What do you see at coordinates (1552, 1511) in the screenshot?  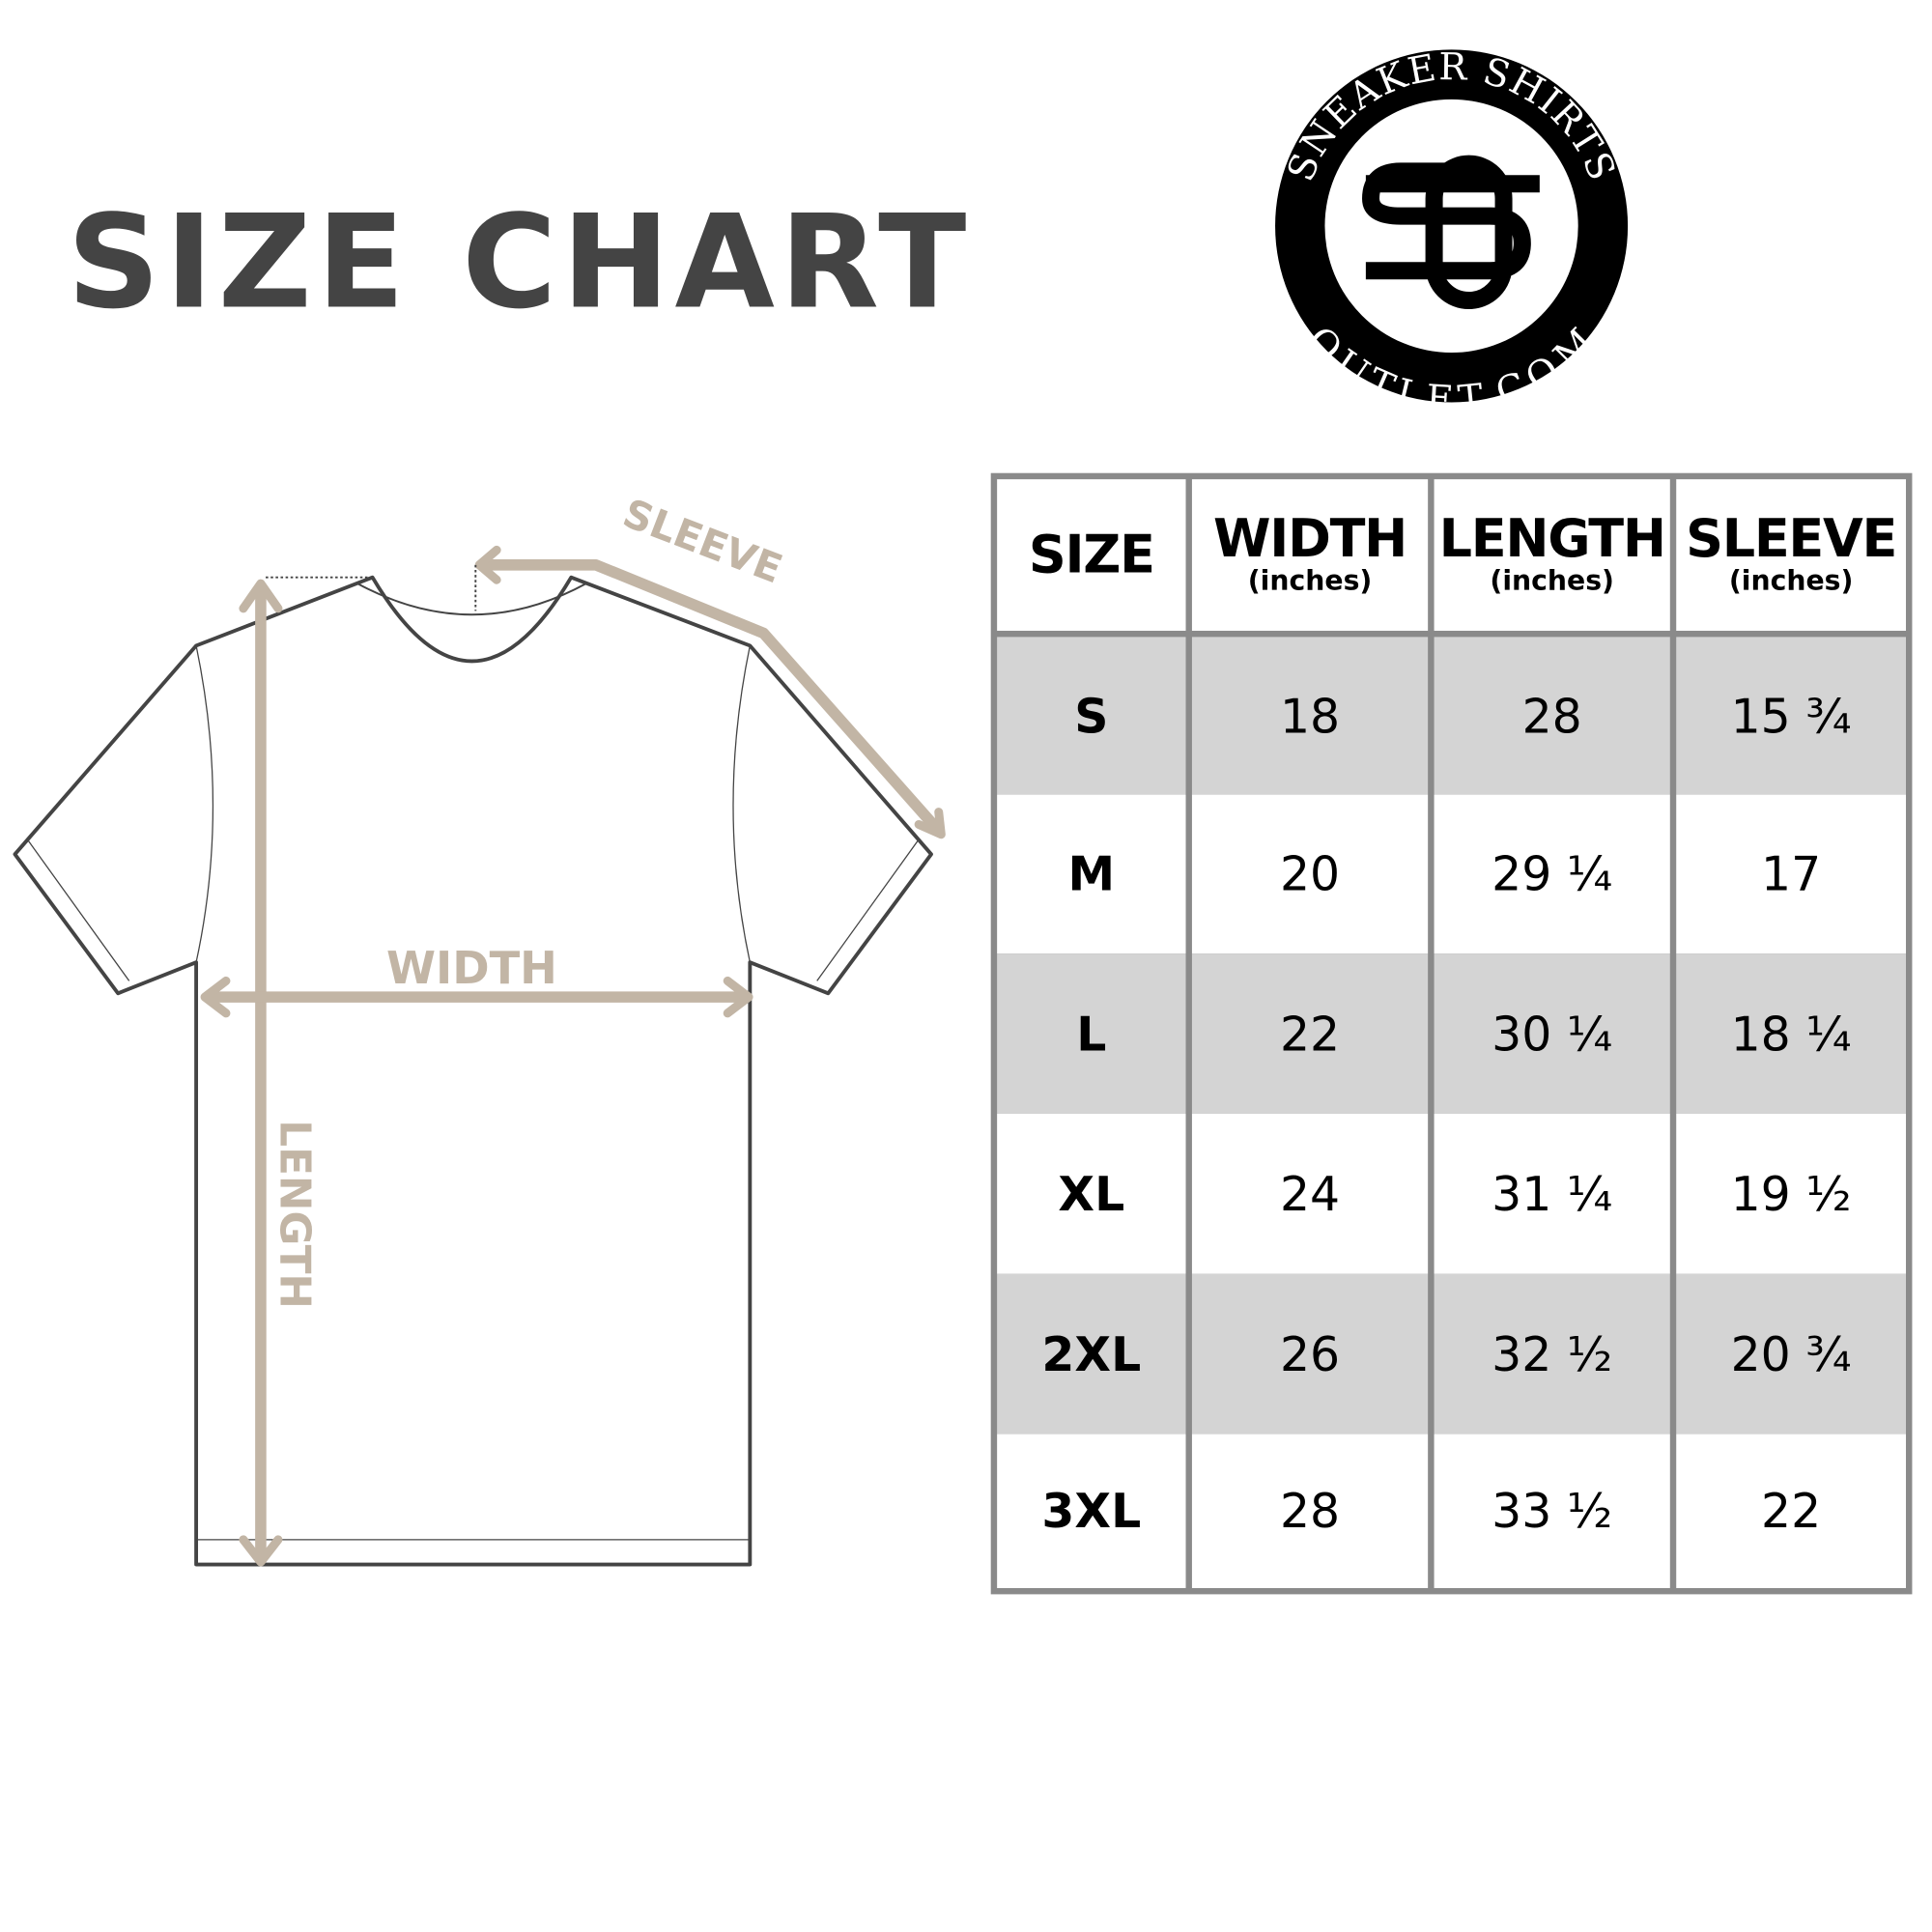 I see `value-cell: 33 ½` at bounding box center [1552, 1511].